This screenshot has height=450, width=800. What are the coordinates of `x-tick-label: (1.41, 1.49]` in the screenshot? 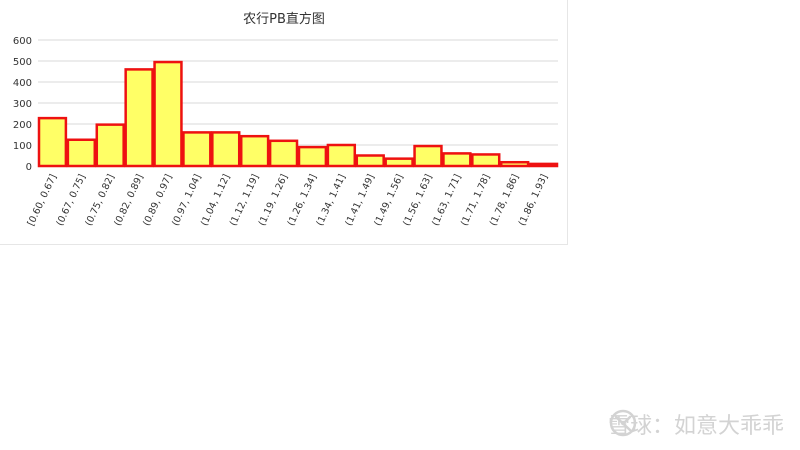 It's located at (360, 200).